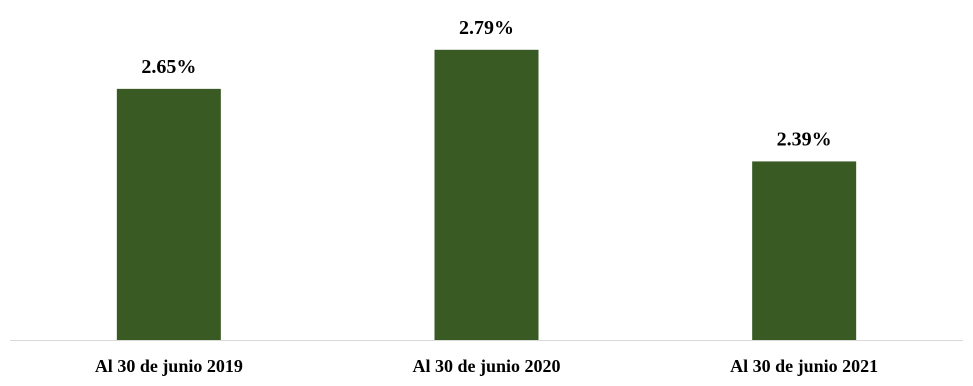 The height and width of the screenshot is (386, 973). I want to click on data-label-1: 2.79%, so click(486, 28).